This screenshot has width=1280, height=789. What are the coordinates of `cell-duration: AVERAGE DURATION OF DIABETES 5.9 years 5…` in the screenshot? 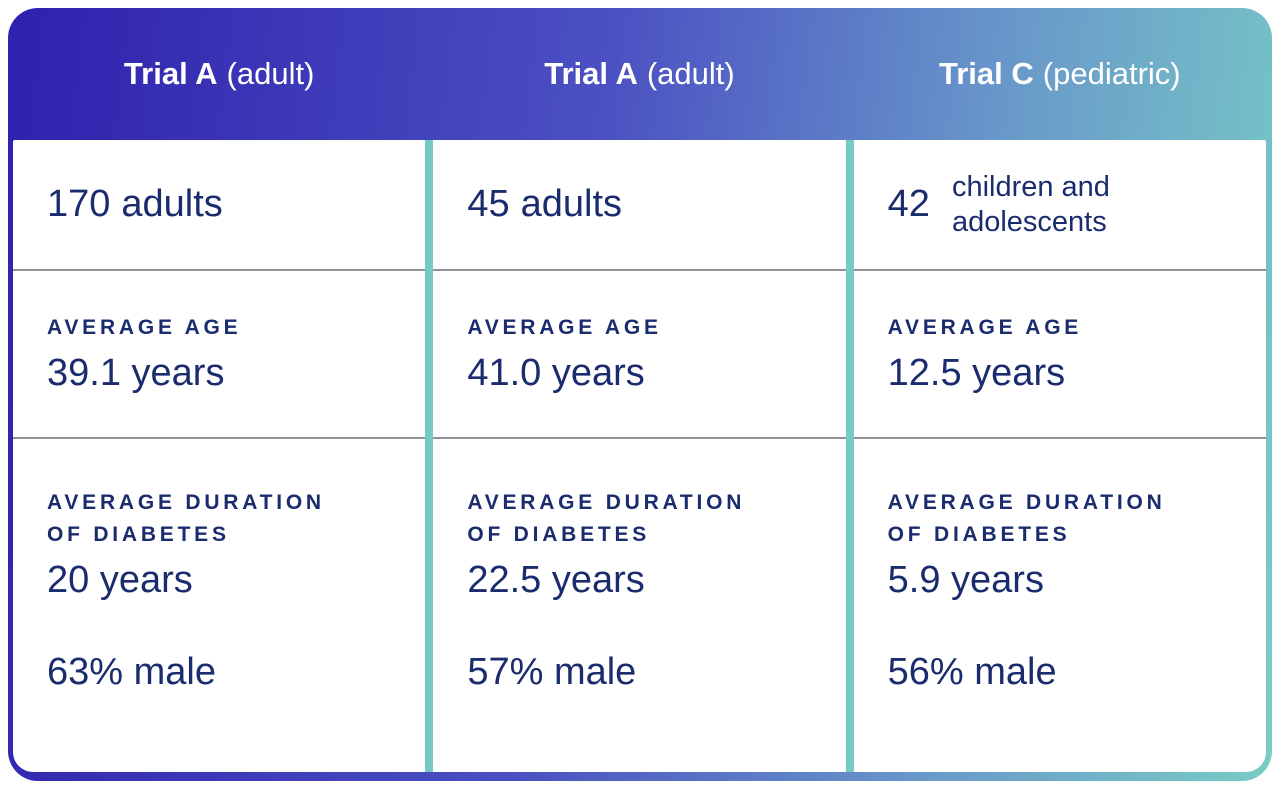 It's located at (1060, 605).